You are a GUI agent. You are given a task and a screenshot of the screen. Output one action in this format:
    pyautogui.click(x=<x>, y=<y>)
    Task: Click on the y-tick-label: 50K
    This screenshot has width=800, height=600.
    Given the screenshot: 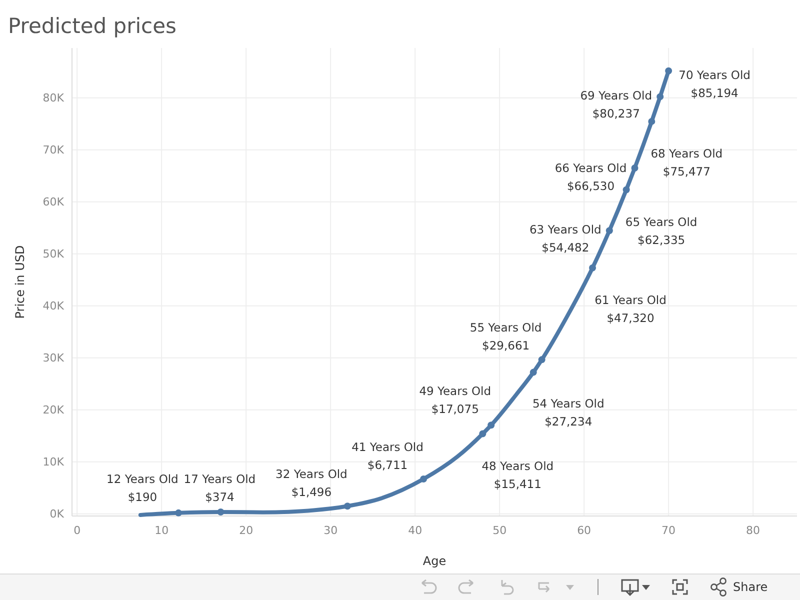 What is the action you would take?
    pyautogui.click(x=53, y=253)
    